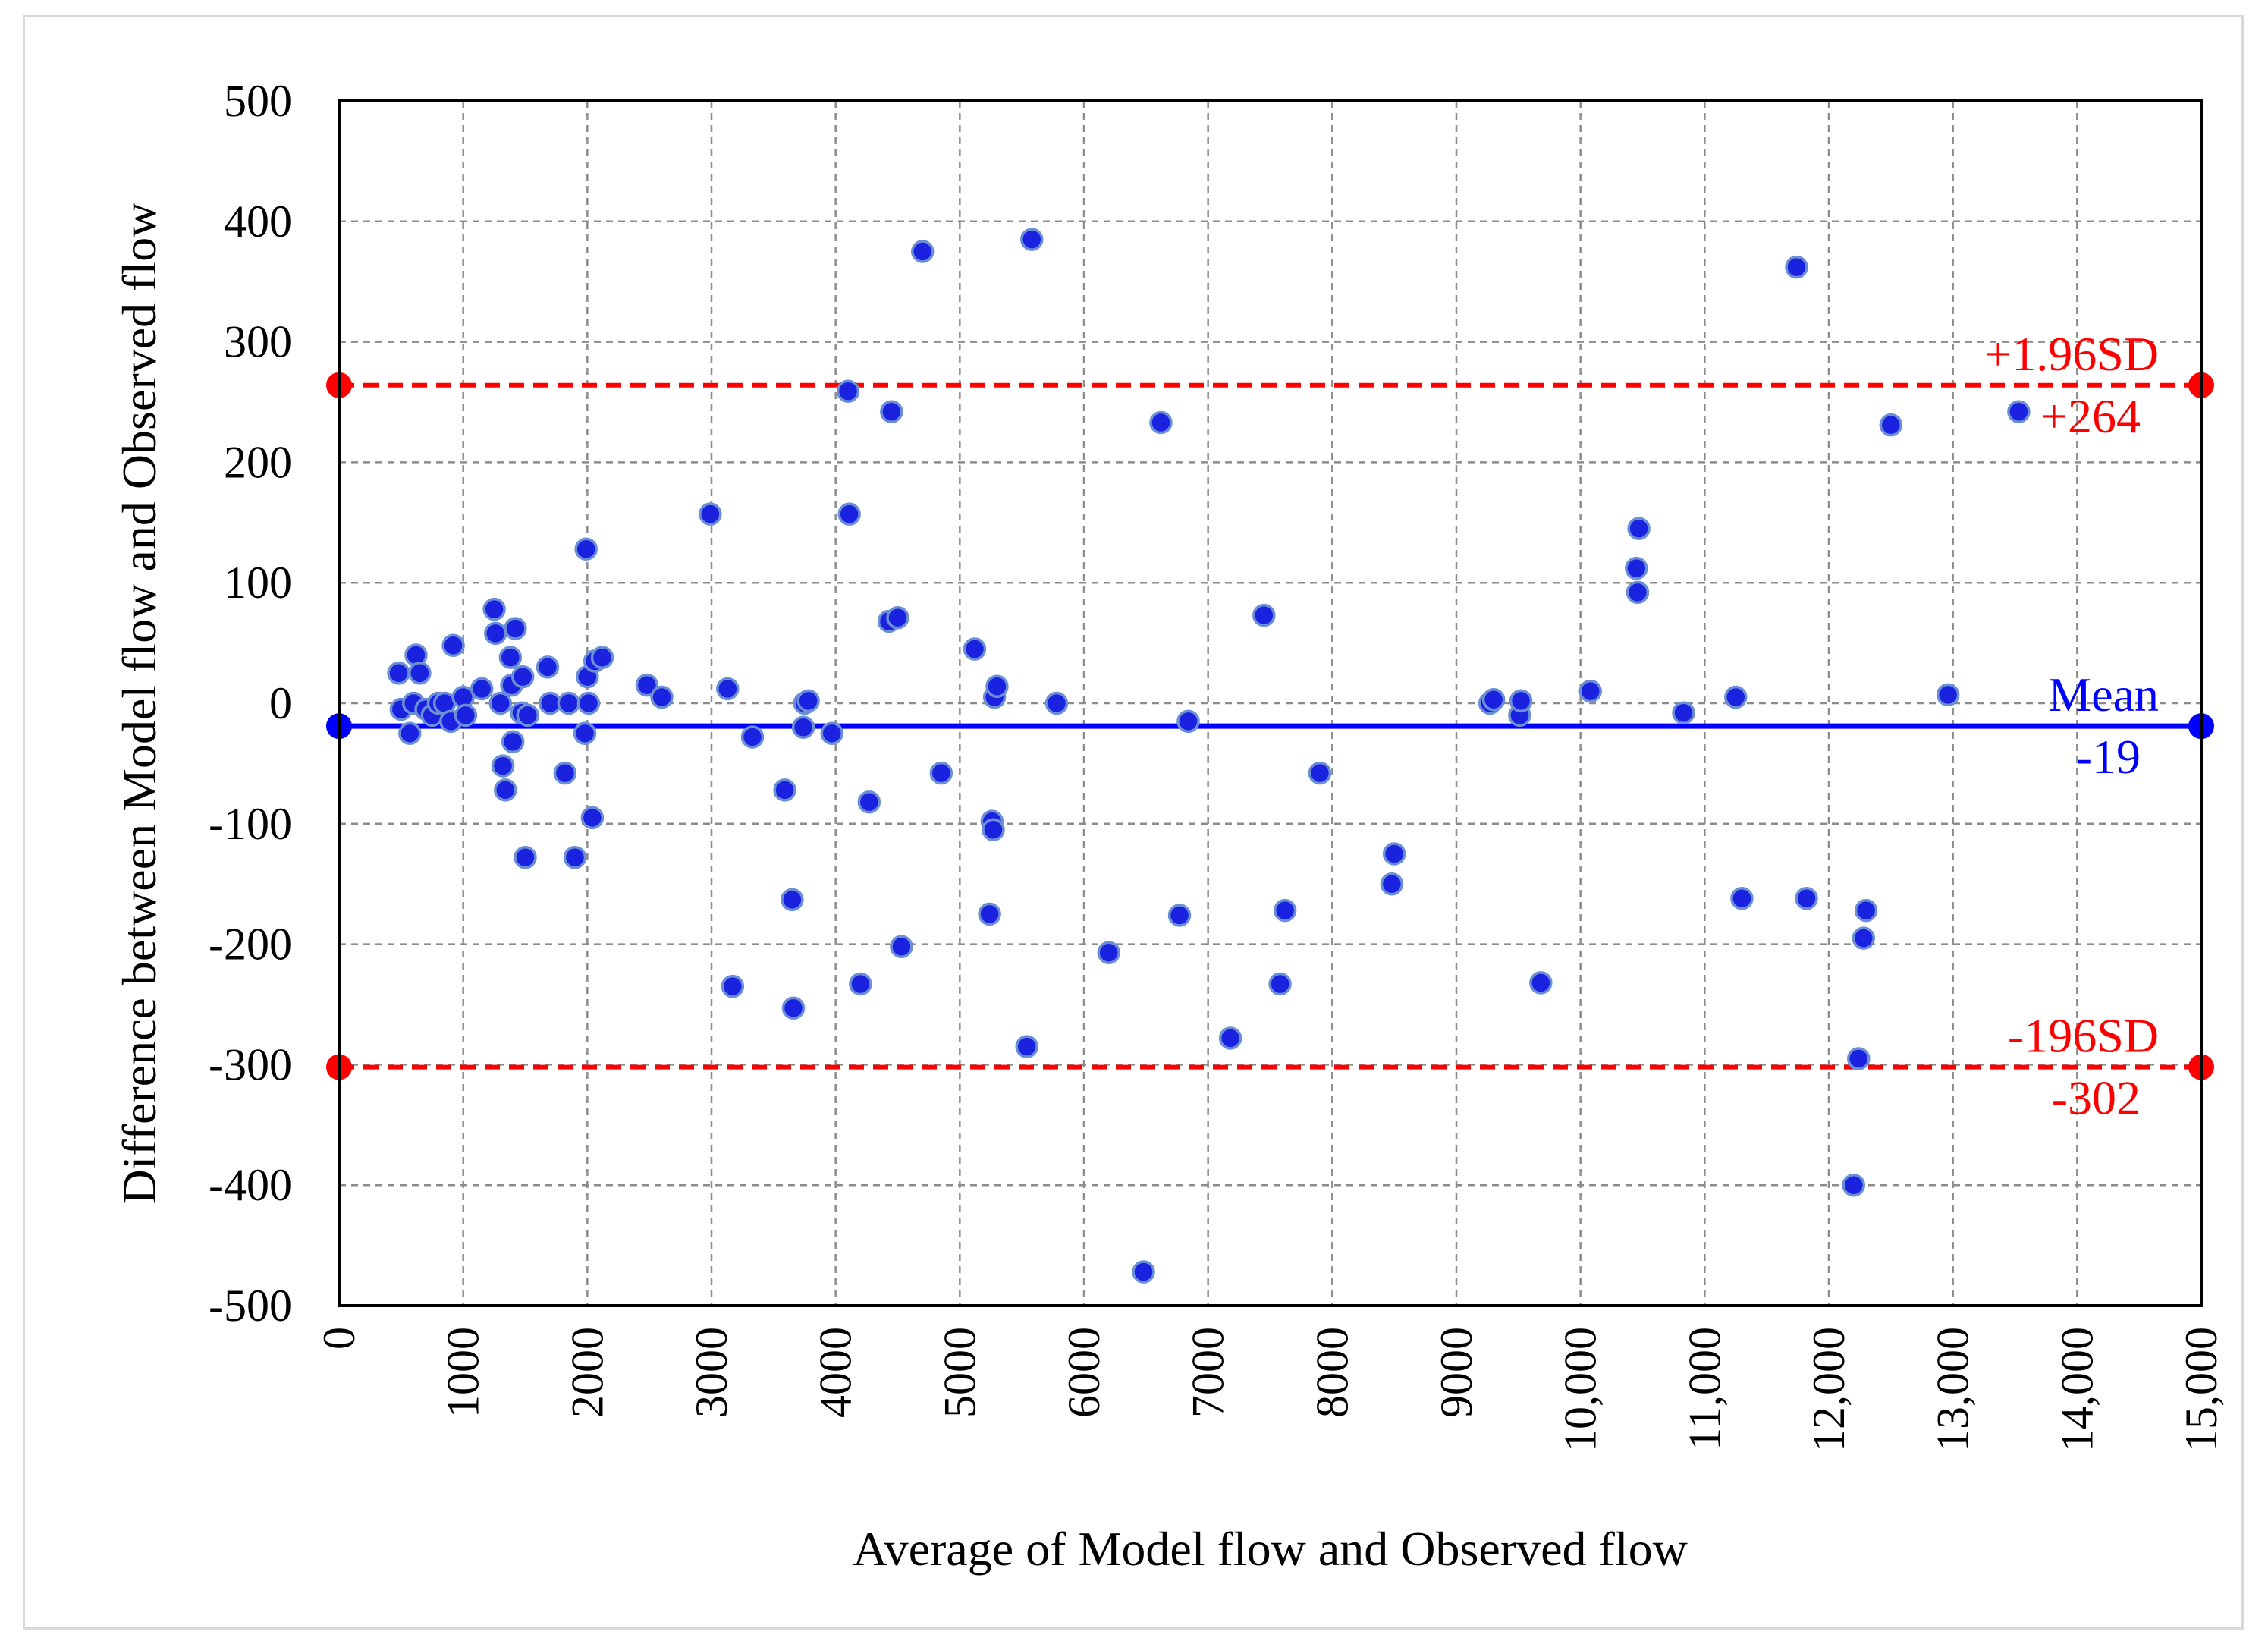  Describe the element at coordinates (258, 101) in the screenshot. I see `y-tick-label: 500` at that location.